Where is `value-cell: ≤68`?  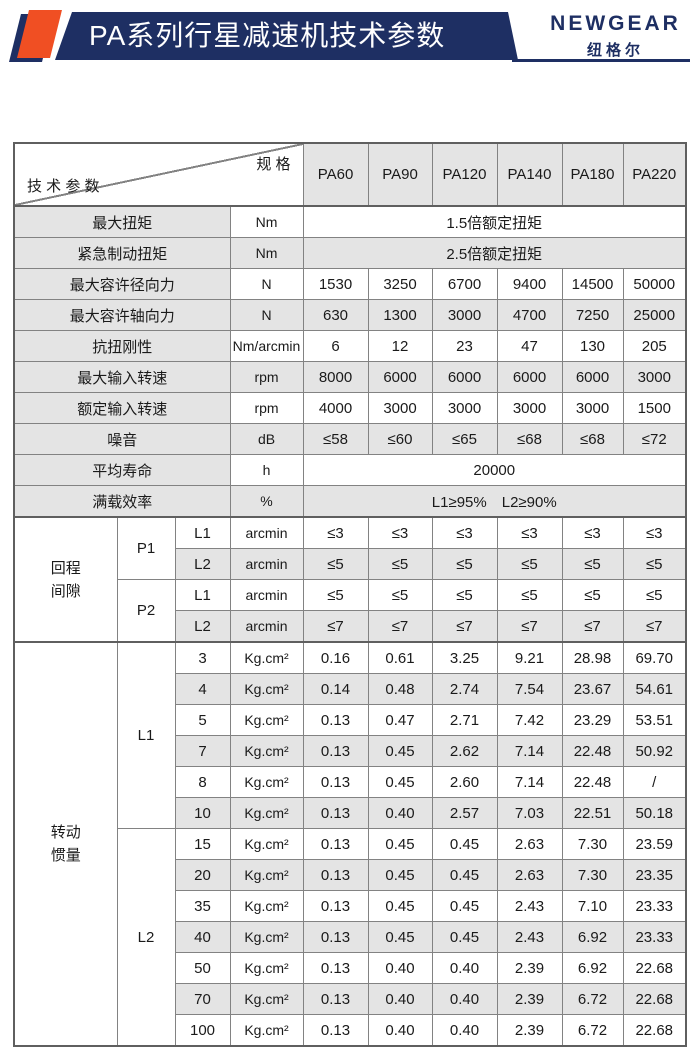 value-cell: ≤68 is located at coordinates (529, 439).